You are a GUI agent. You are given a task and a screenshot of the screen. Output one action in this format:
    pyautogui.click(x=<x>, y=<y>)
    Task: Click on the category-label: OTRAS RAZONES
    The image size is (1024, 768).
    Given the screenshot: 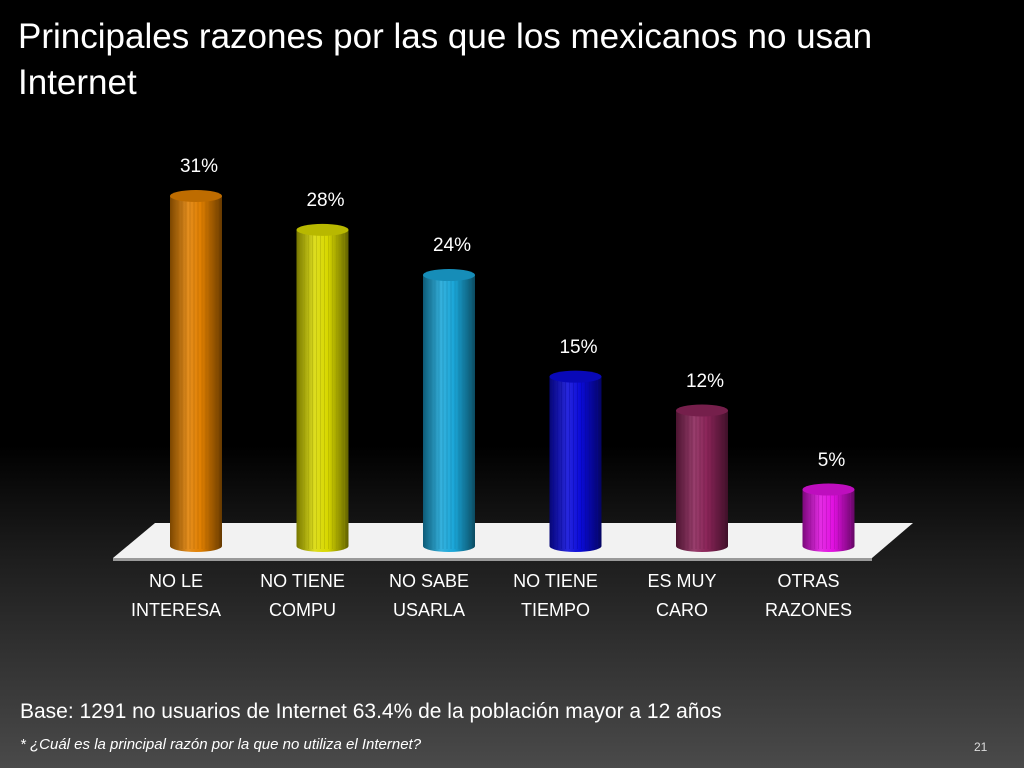 What is the action you would take?
    pyautogui.click(x=809, y=596)
    